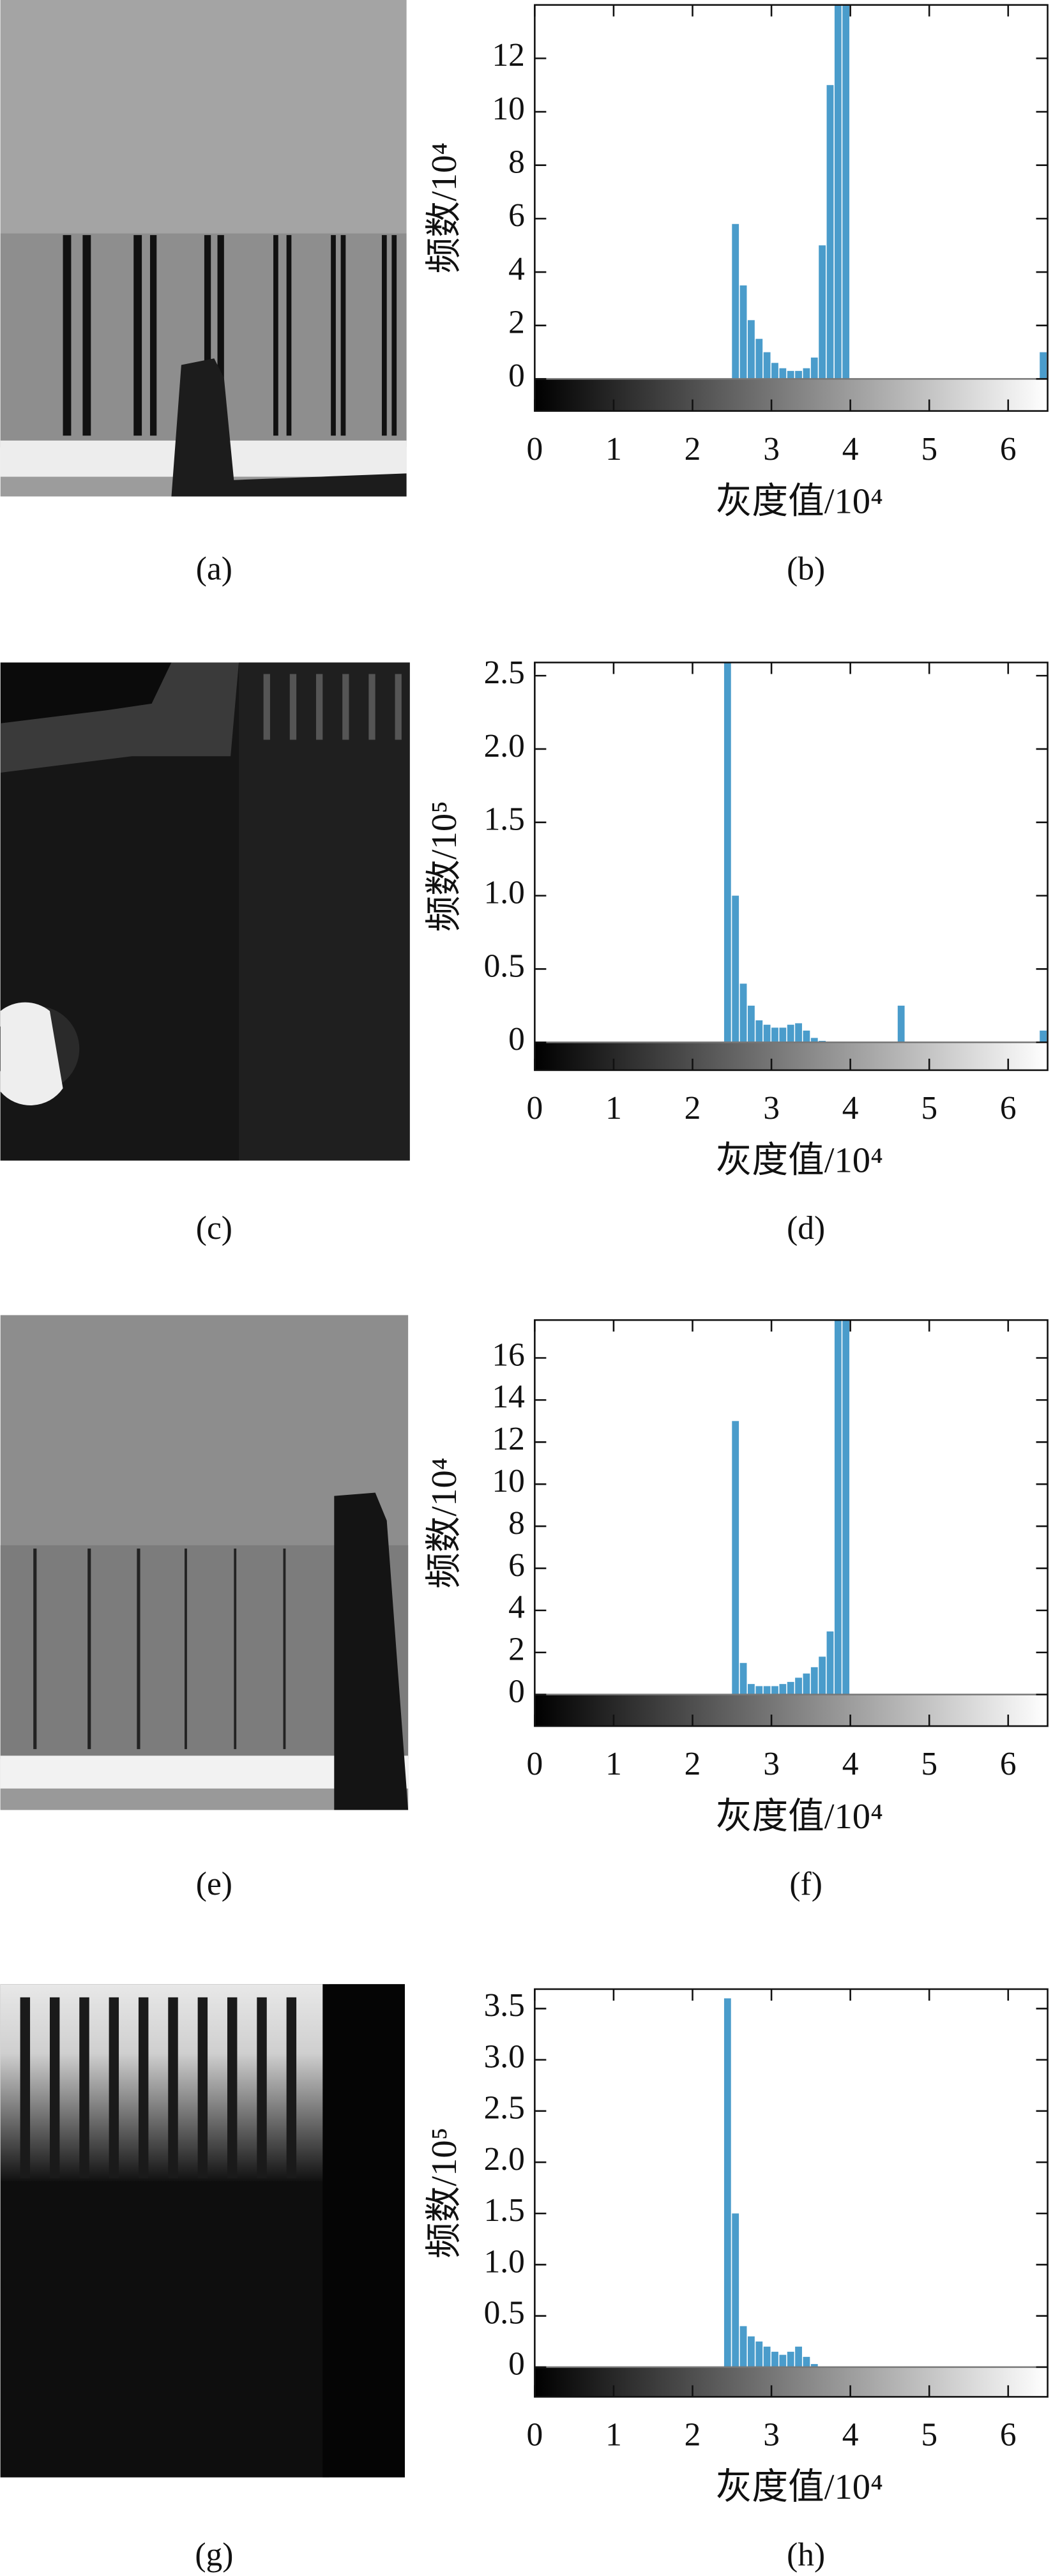  What do you see at coordinates (504, 746) in the screenshot?
I see `y-tick-label: 2.0` at bounding box center [504, 746].